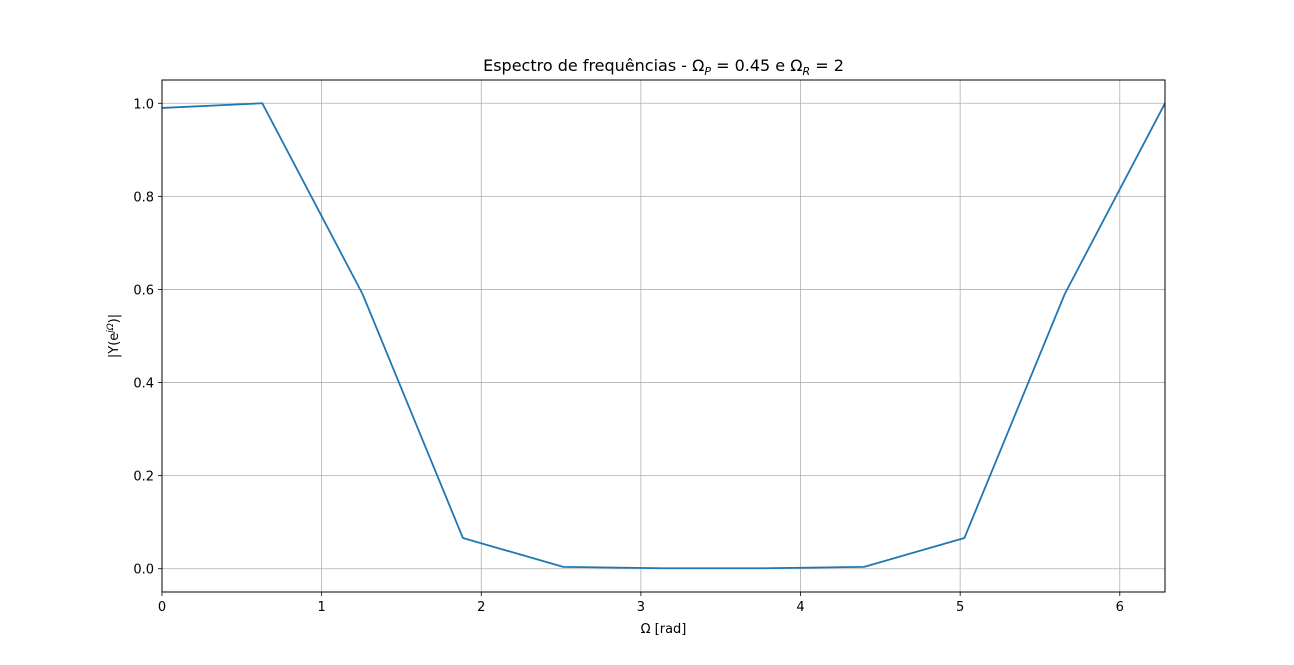  What do you see at coordinates (641, 607) in the screenshot?
I see `x-tick-label: 3` at bounding box center [641, 607].